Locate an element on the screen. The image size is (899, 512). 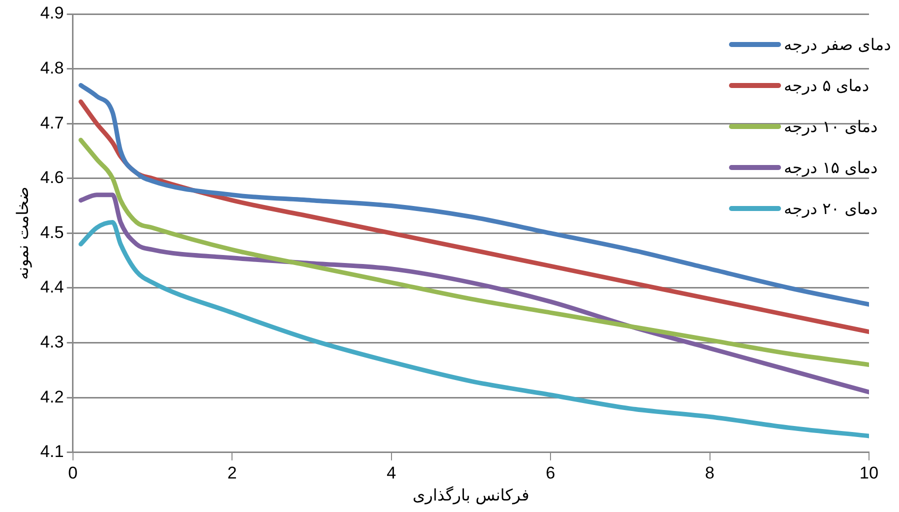
legend-label: دمای ۱۵ درجه is located at coordinates (831, 167).